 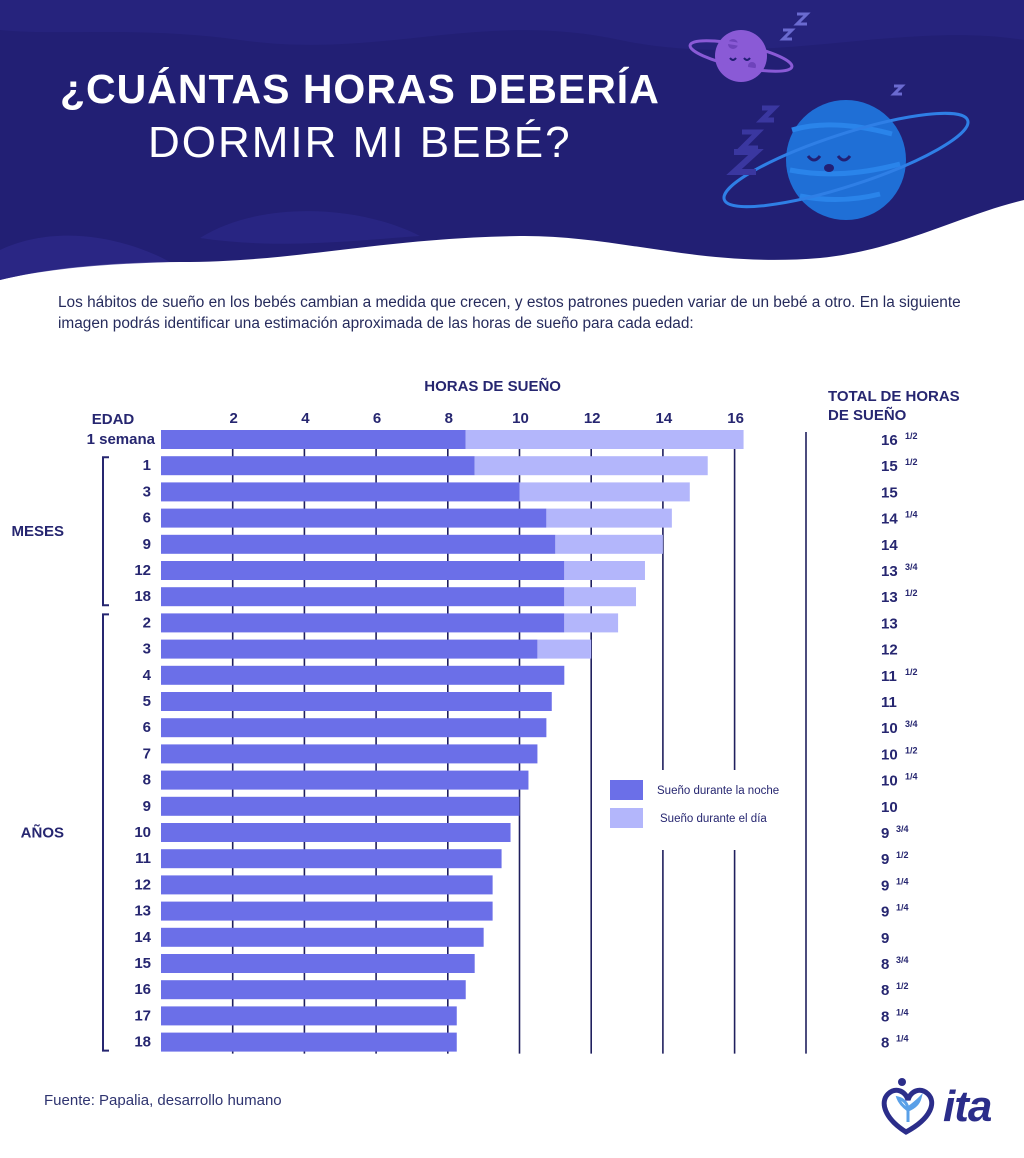 What do you see at coordinates (664, 418) in the screenshot?
I see `x-tick-label: 14` at bounding box center [664, 418].